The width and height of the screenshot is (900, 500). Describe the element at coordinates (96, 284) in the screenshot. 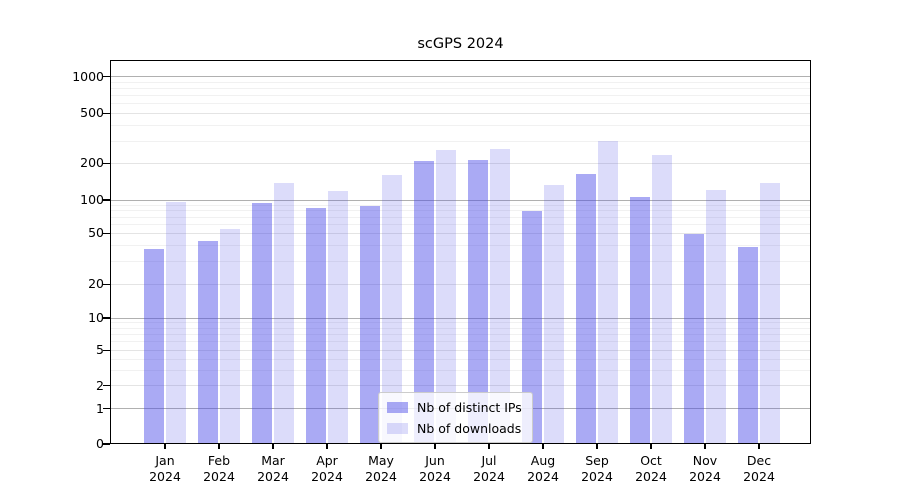

I see `y-tick-label: 20` at that location.